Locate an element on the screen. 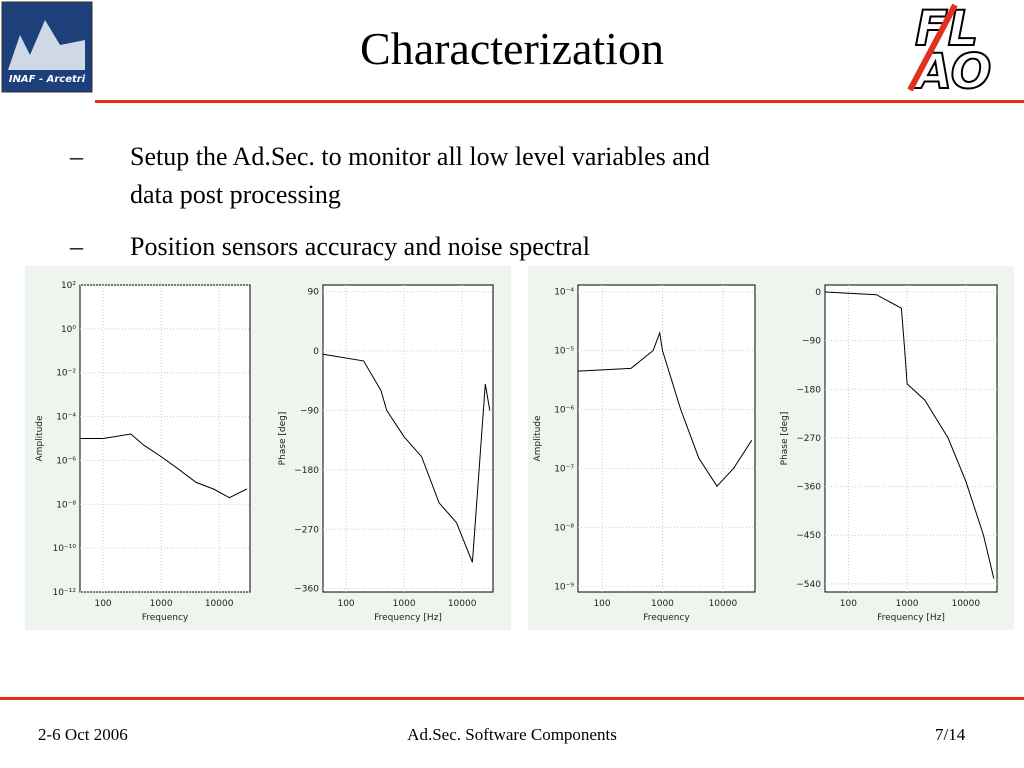  footer-title: Ad.Sec. Software Components is located at coordinates (512, 734).